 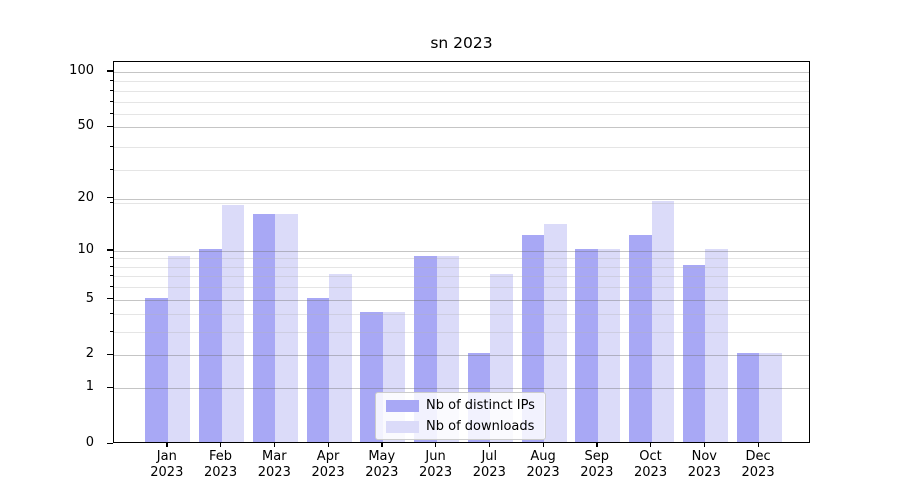 I want to click on y-tick-label: 2, so click(x=89, y=354).